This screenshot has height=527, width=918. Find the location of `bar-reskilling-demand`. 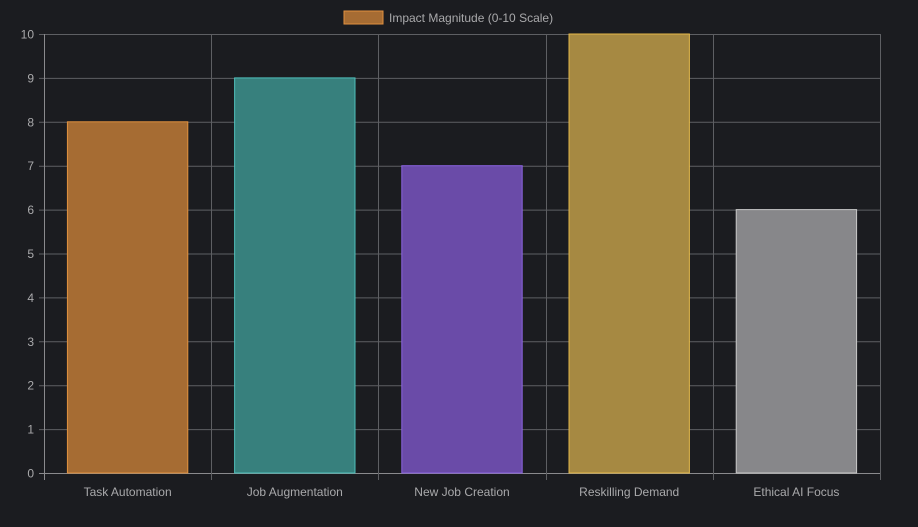

bar-reskilling-demand is located at coordinates (629, 253).